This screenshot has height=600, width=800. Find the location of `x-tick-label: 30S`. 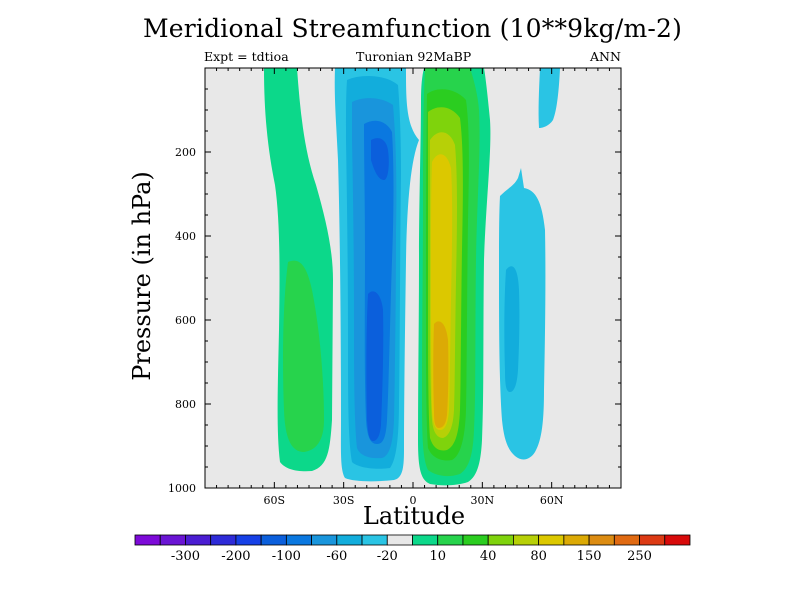

x-tick-label: 30S is located at coordinates (344, 500).